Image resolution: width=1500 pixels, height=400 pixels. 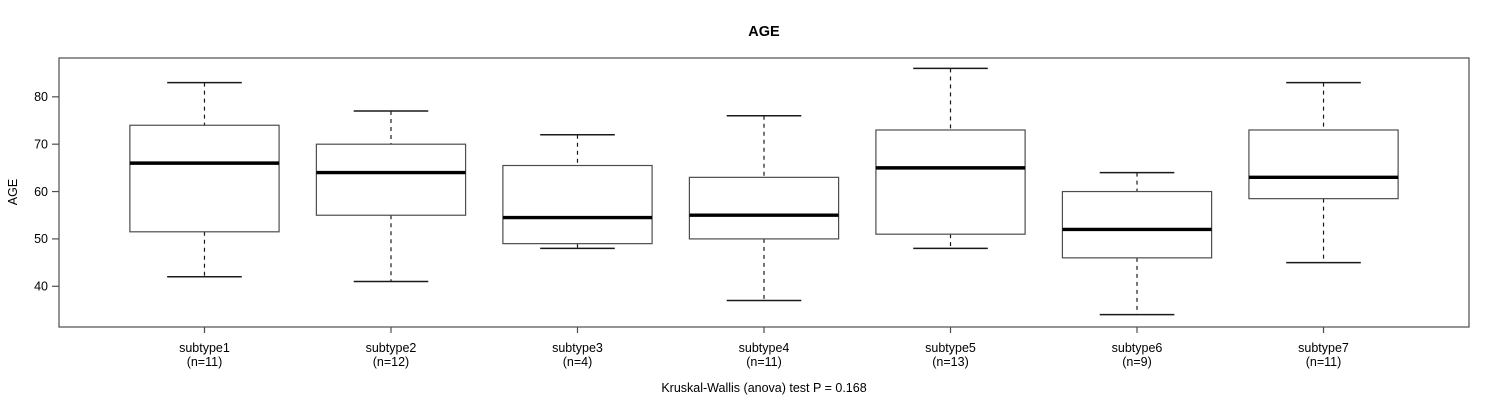 What do you see at coordinates (577, 348) in the screenshot?
I see `category-label: subtype3` at bounding box center [577, 348].